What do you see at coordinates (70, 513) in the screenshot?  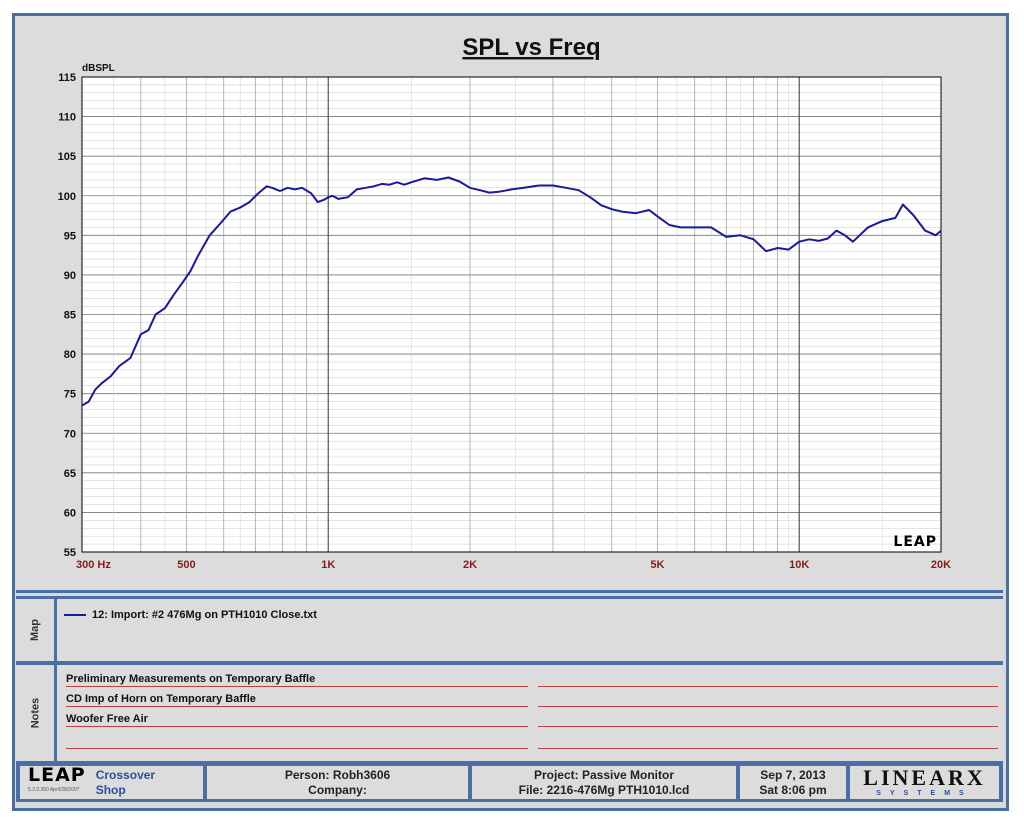 I see `y-tick-label: 60` at bounding box center [70, 513].